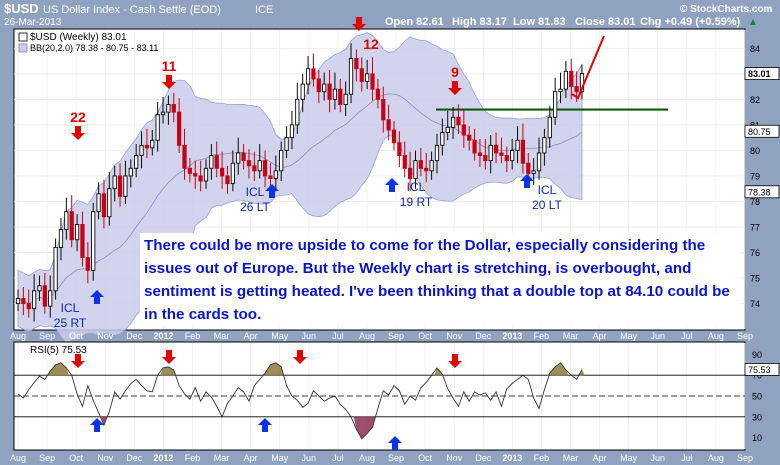 This screenshot has width=780, height=465. Describe the element at coordinates (78, 117) in the screenshot. I see `count-label: 22` at that location.